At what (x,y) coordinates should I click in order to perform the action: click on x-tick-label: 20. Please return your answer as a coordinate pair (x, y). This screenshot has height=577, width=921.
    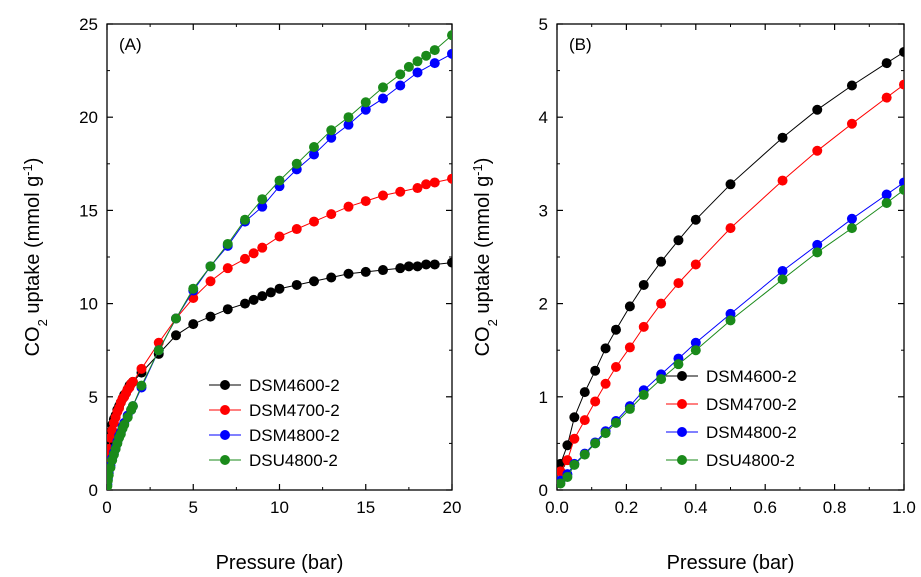
    Looking at the image, I should click on (452, 507).